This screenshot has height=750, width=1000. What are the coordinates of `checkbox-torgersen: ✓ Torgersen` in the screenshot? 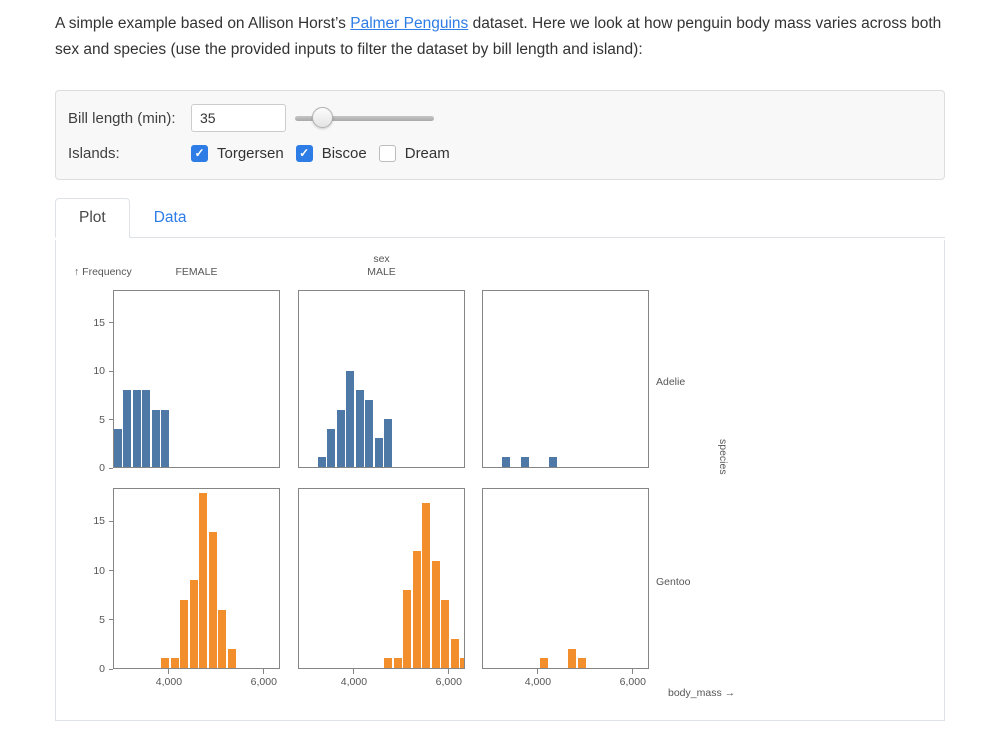 It's located at (237, 153).